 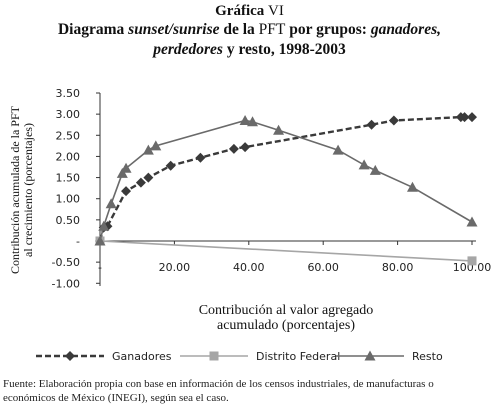 What do you see at coordinates (472, 261) in the screenshot?
I see `data-point-distrito-federal` at bounding box center [472, 261].